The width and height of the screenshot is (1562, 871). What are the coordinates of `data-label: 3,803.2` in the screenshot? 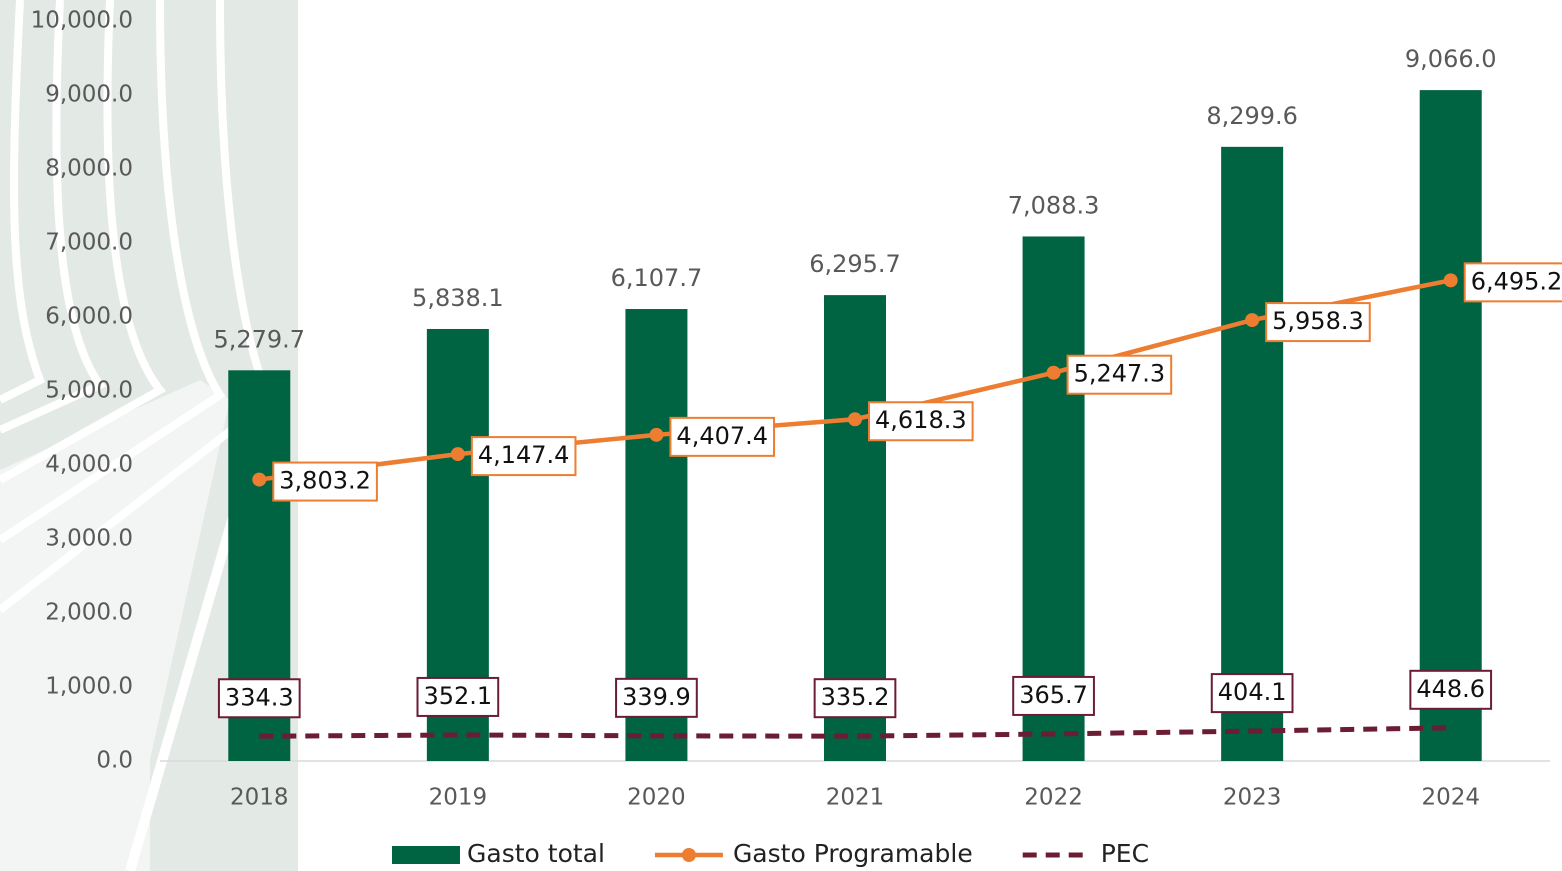 It's located at (325, 481).